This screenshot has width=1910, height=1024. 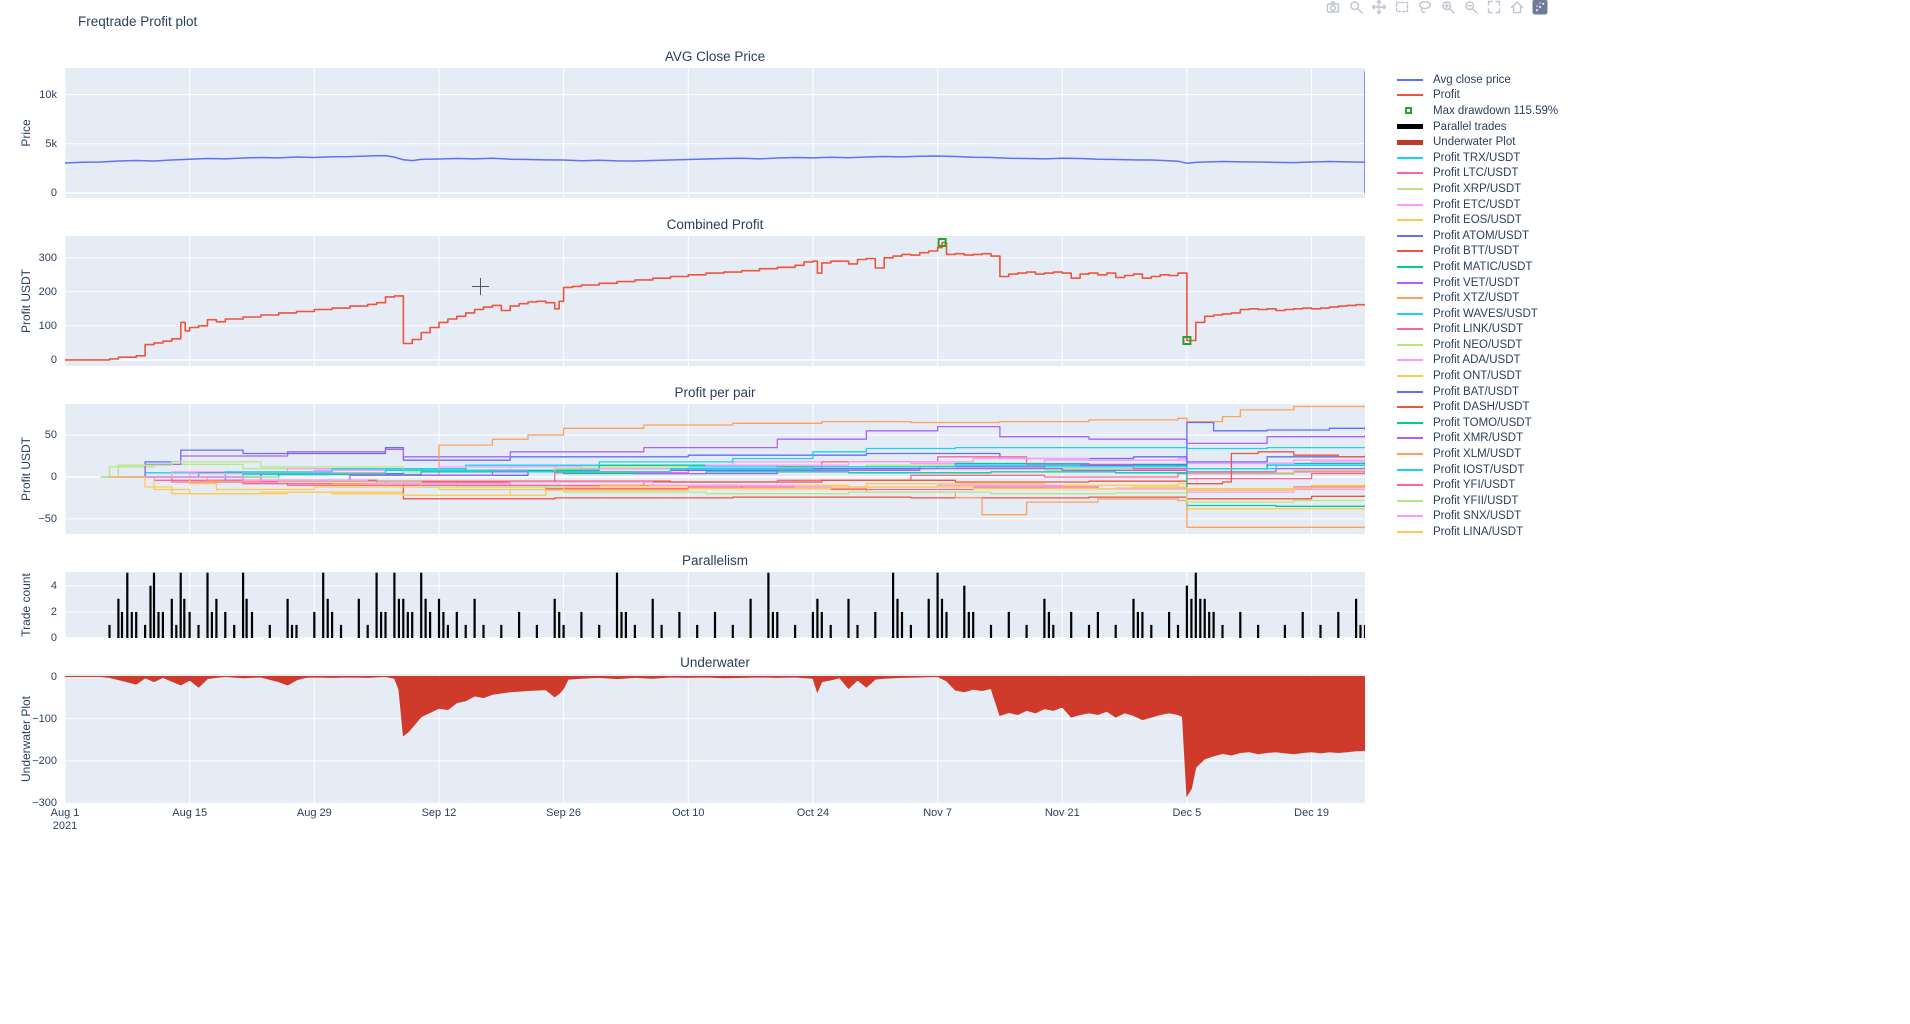 I want to click on subplot-title-avg-close-price: AVG Close Price, so click(x=715, y=56).